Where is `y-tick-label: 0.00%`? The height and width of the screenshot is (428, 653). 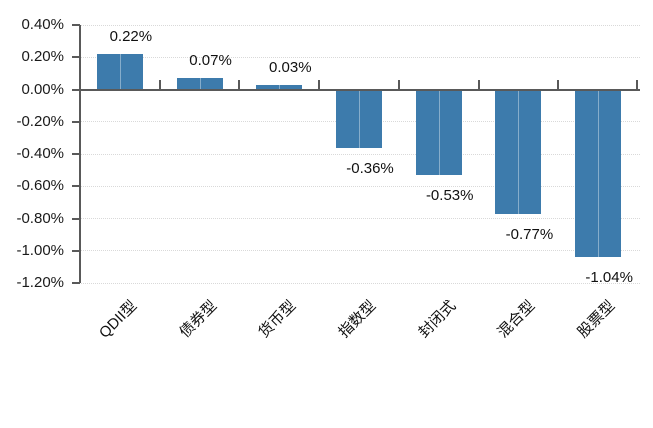
y-tick-label: 0.00% is located at coordinates (42, 89).